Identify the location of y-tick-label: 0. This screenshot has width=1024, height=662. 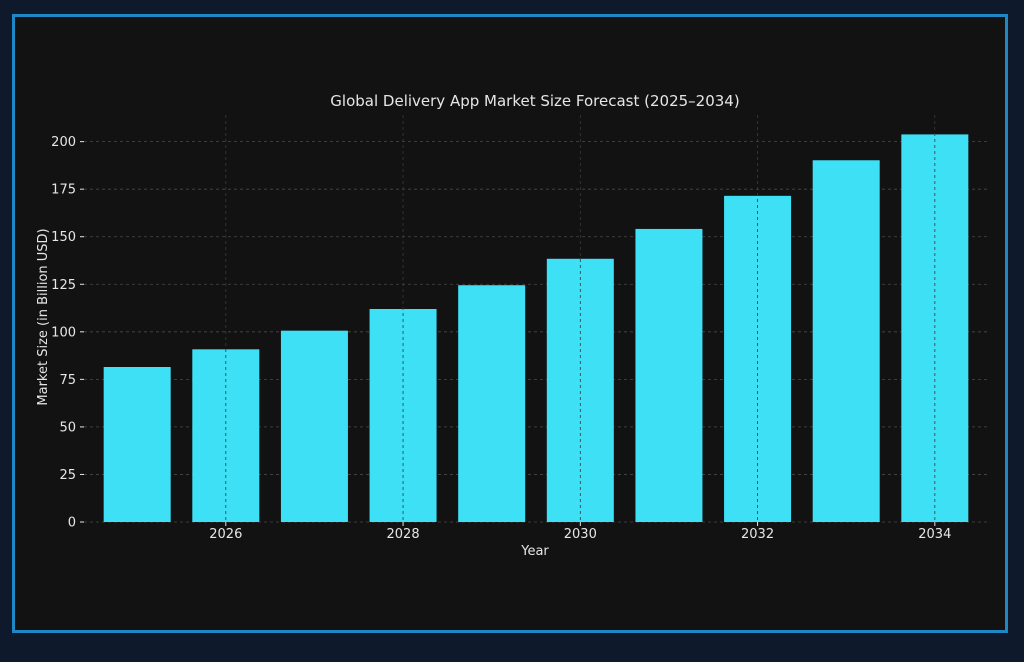
(72, 523).